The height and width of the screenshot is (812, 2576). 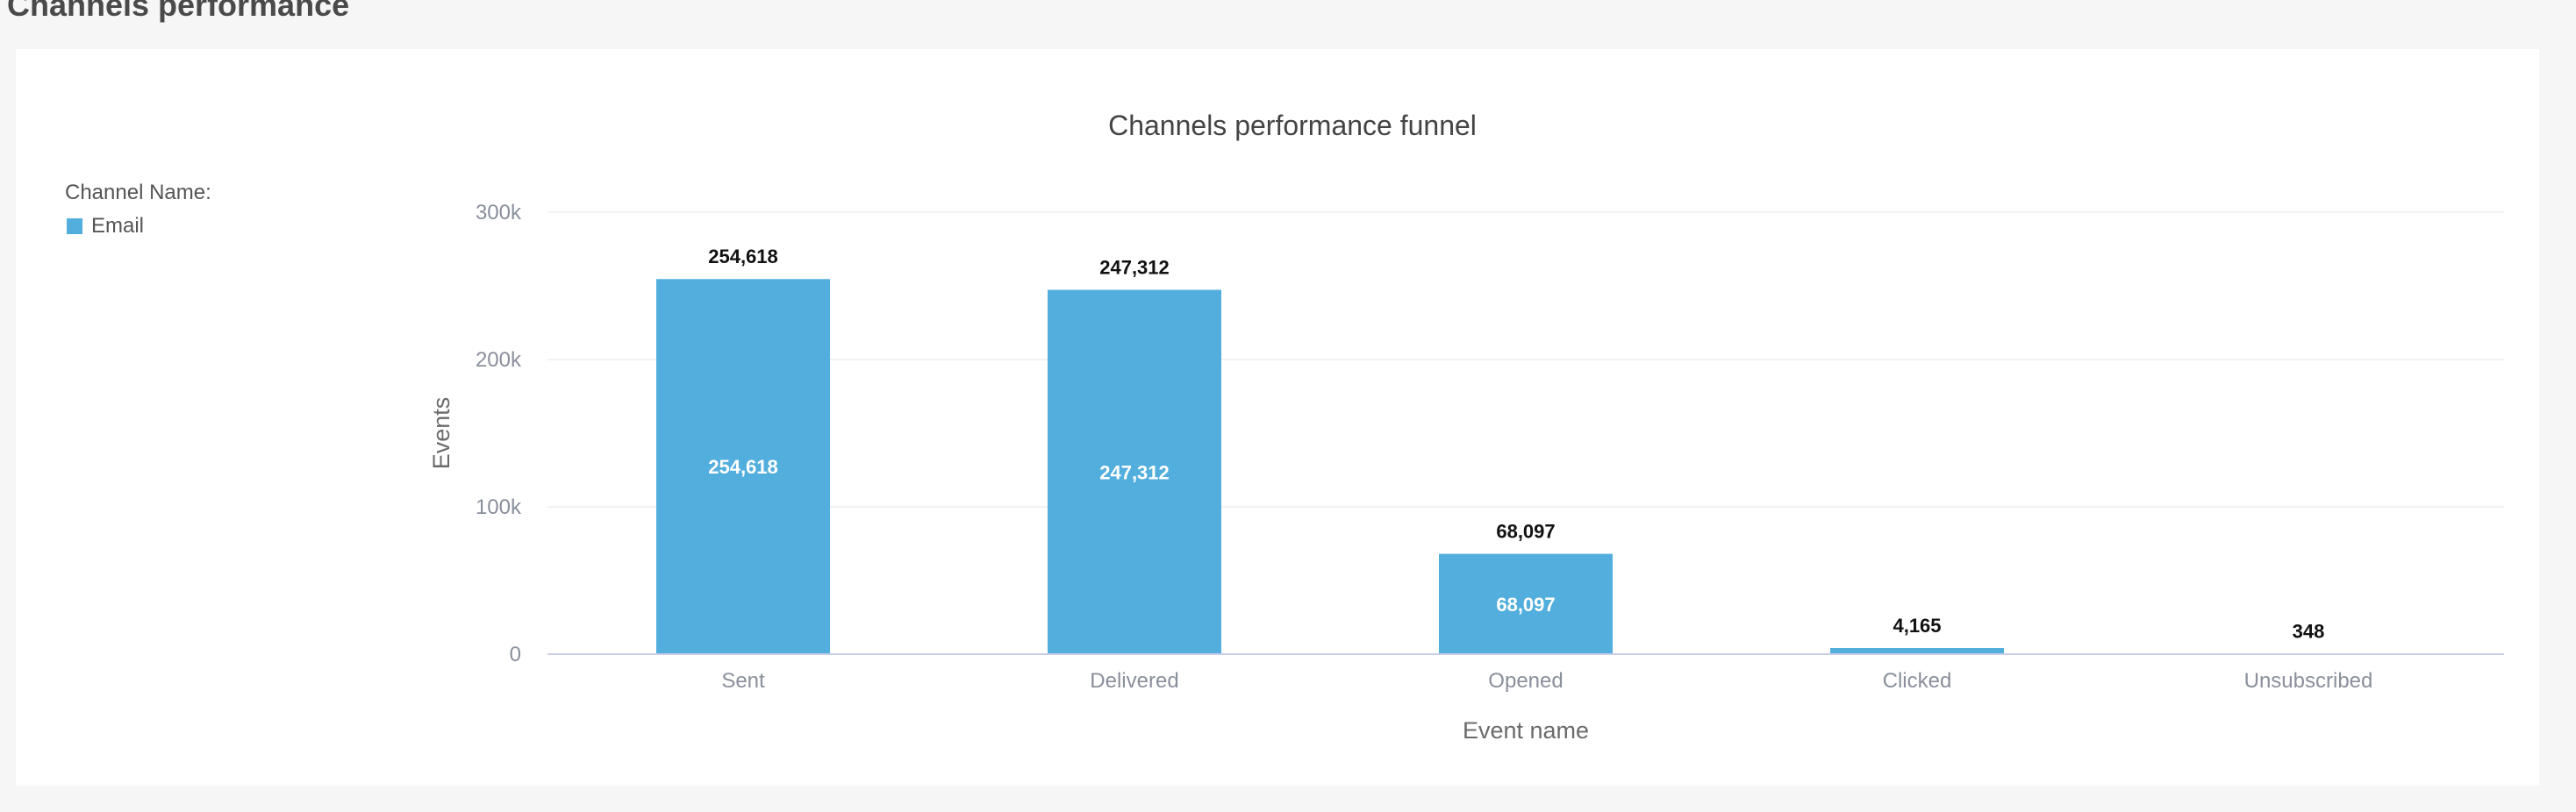 What do you see at coordinates (2308, 681) in the screenshot?
I see `x-tick-label: Unsubscribed` at bounding box center [2308, 681].